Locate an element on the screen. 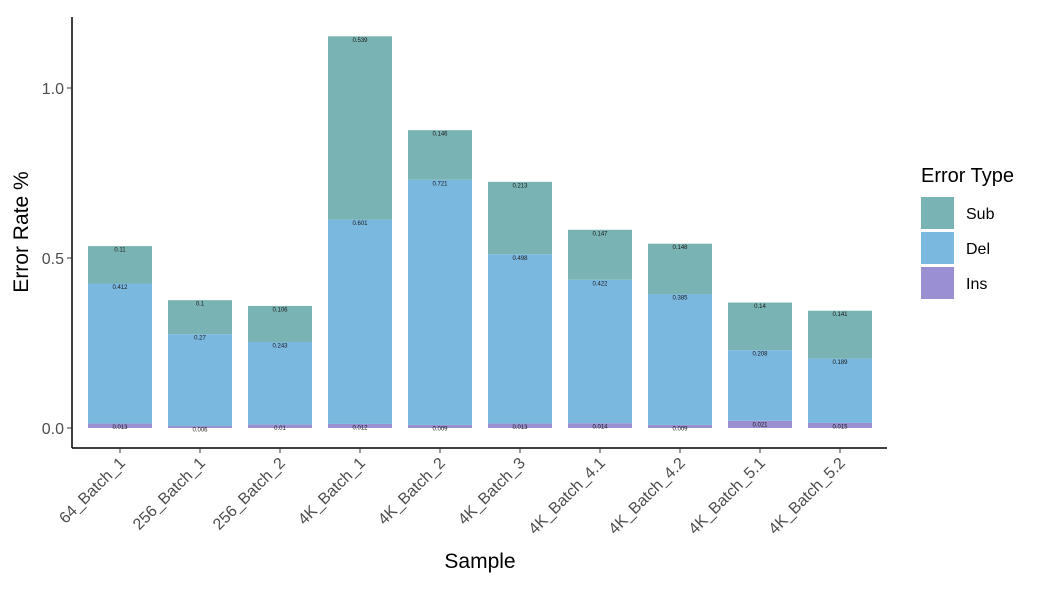  data-label-del-64-batch-1: 0.412 is located at coordinates (120, 288).